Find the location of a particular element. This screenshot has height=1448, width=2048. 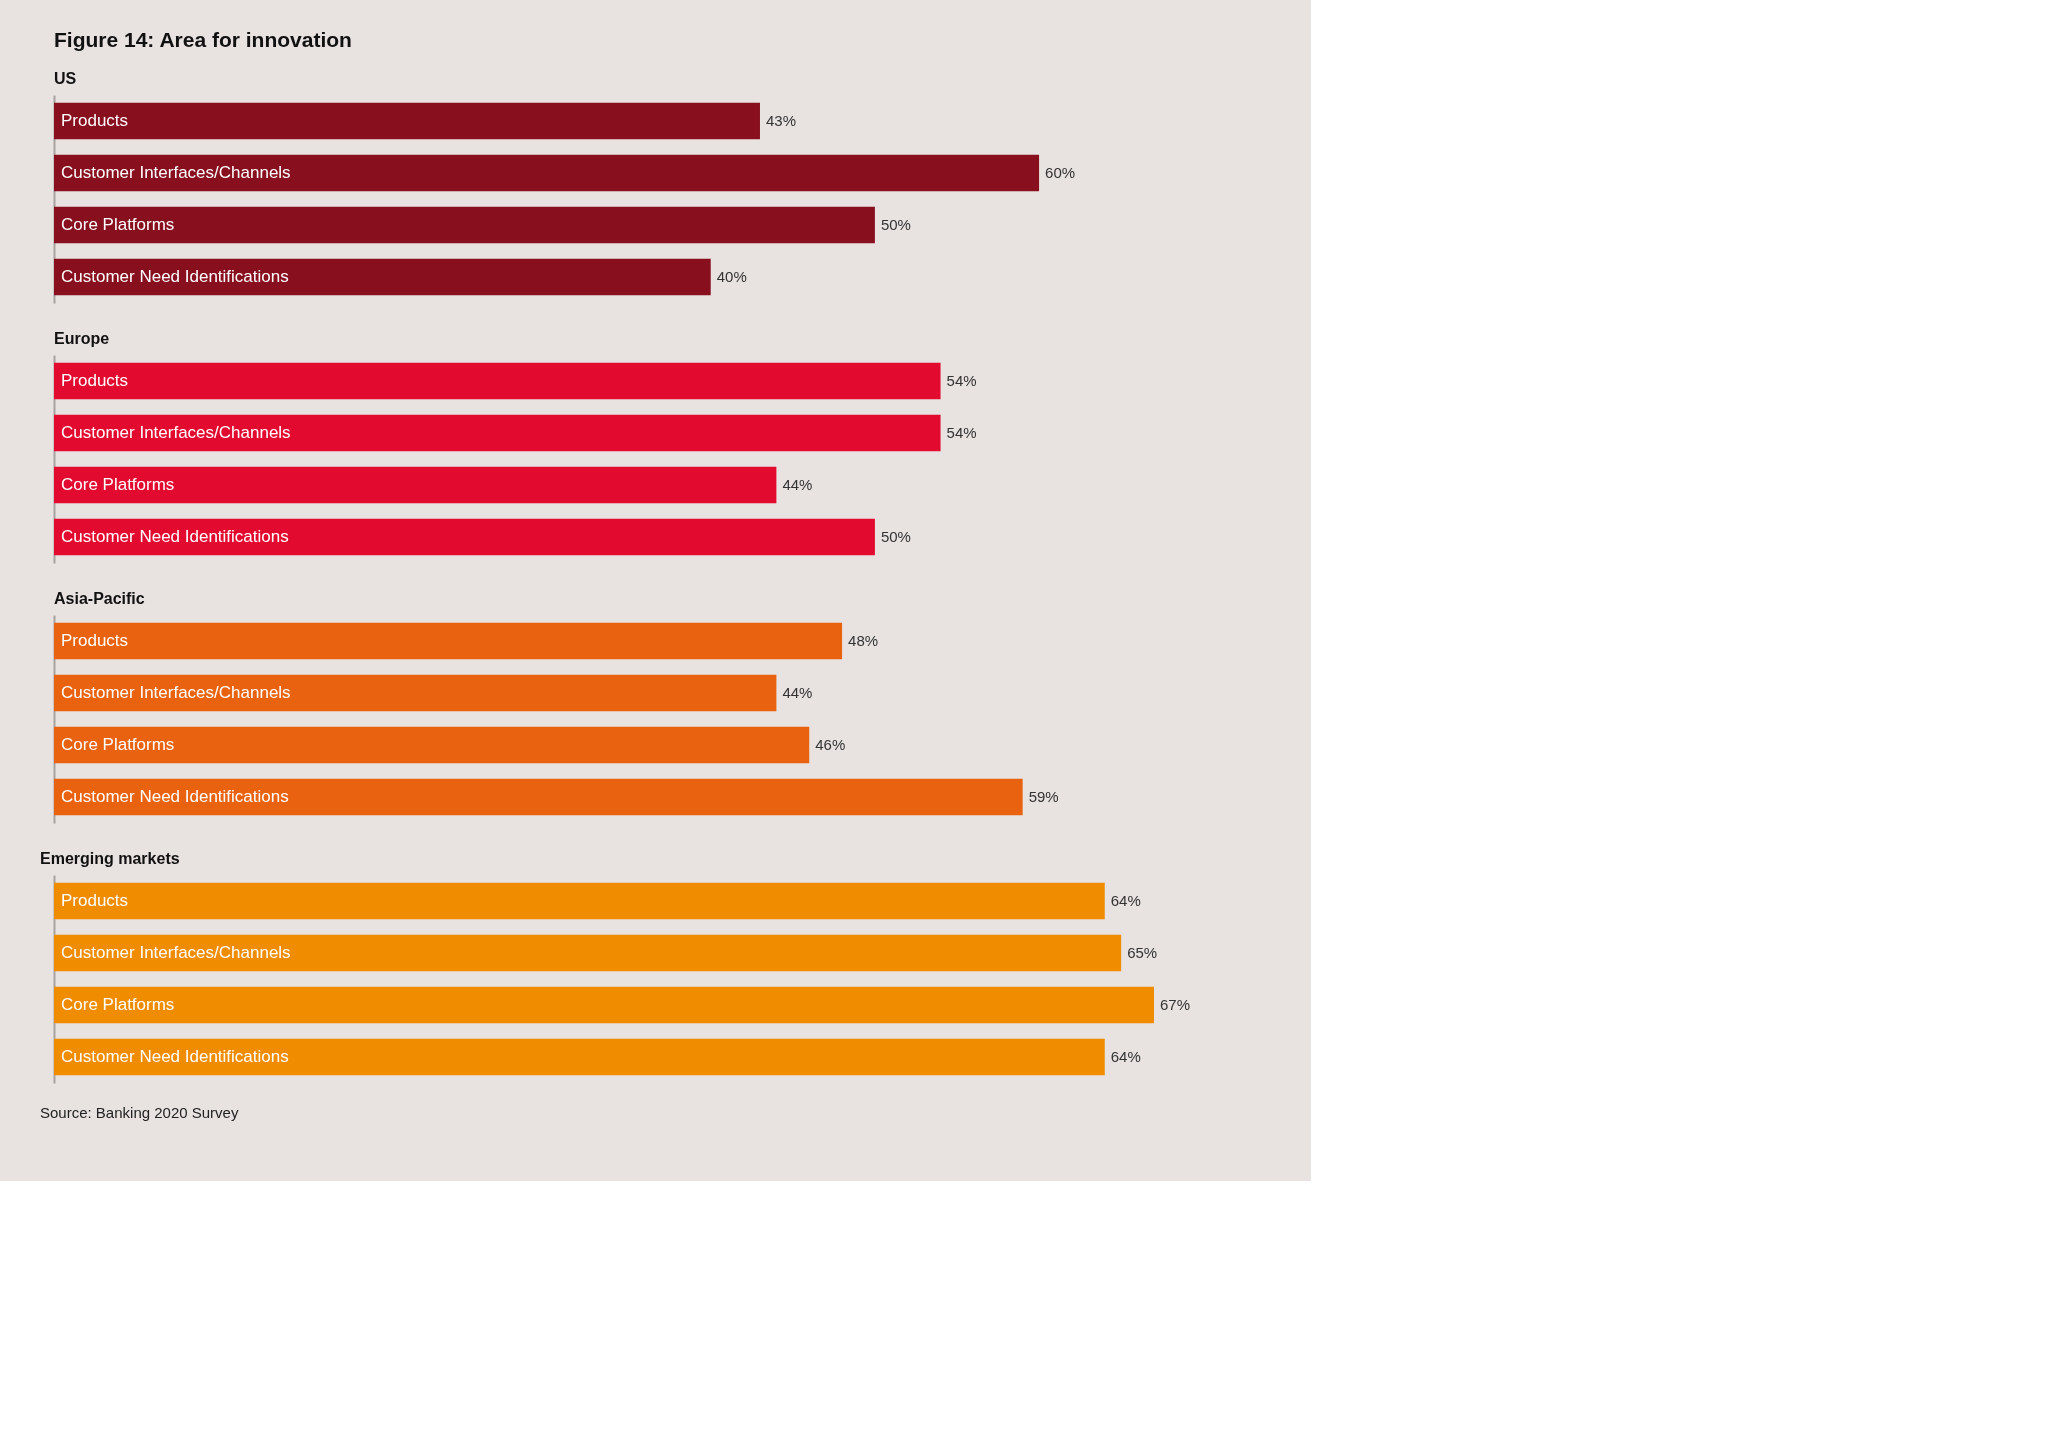

chart-subtitle: US is located at coordinates (65, 78).